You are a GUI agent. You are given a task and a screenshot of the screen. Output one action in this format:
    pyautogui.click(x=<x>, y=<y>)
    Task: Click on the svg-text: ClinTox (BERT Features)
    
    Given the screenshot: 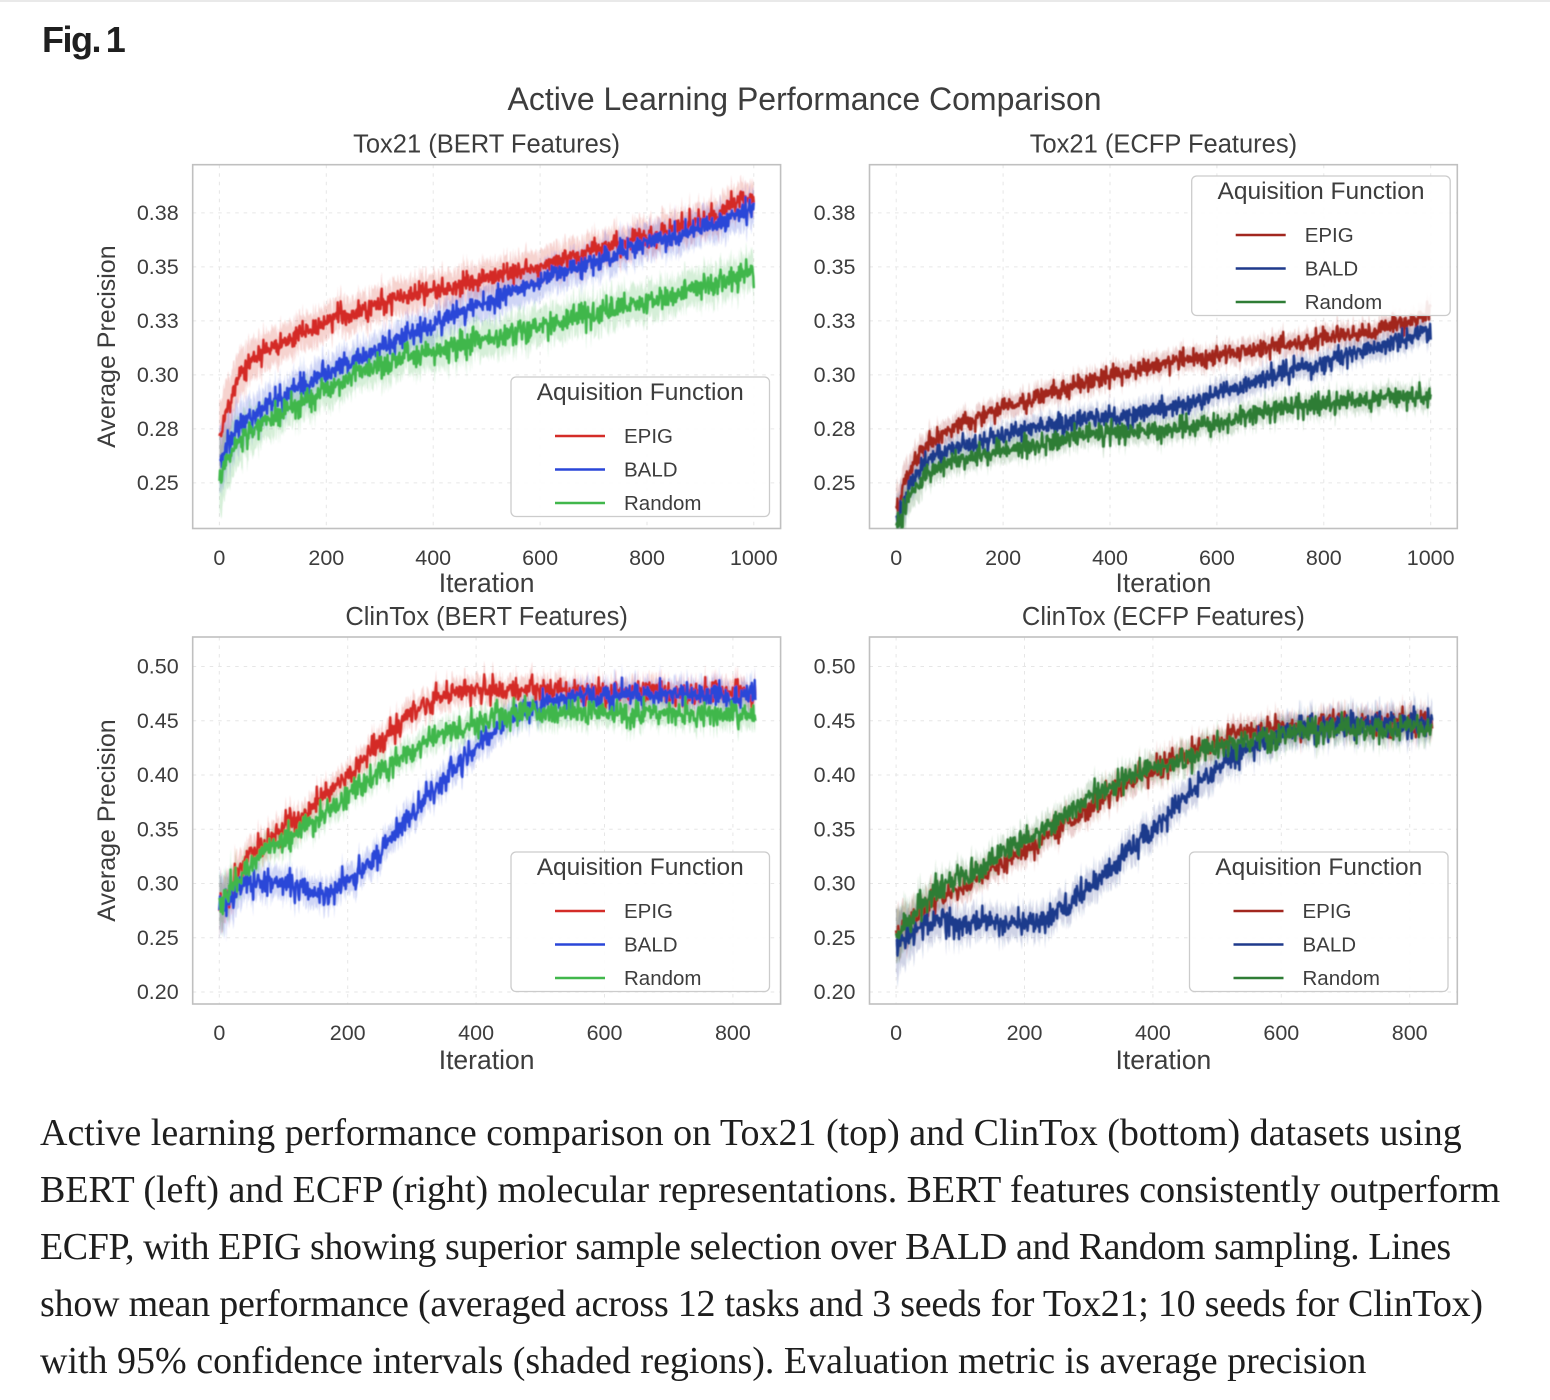 What is the action you would take?
    pyautogui.click(x=486, y=617)
    